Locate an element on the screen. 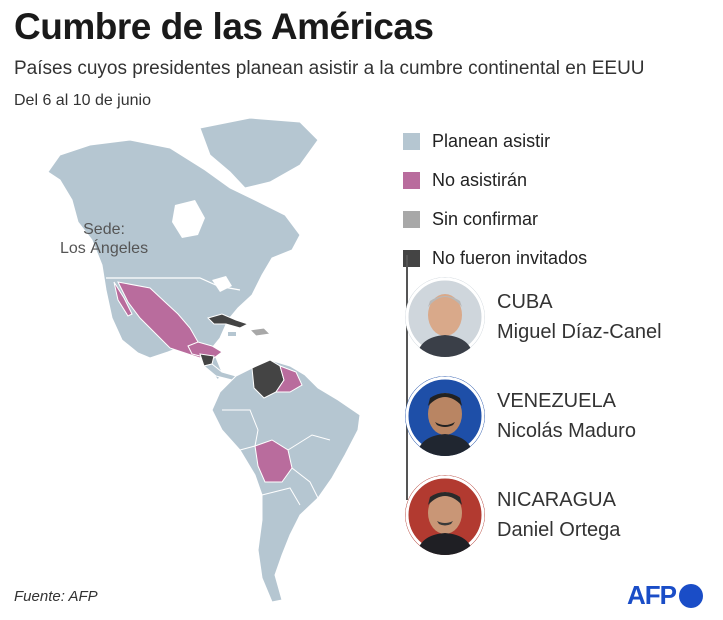  legend-item-attend: Planean asistir is located at coordinates (495, 141).